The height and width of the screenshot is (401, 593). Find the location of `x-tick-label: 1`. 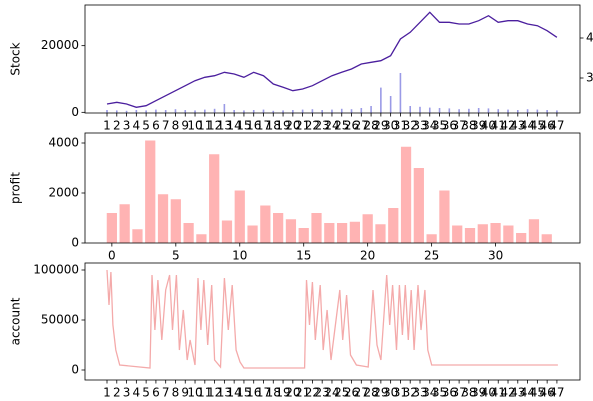

x-tick-label: 1 is located at coordinates (107, 393).